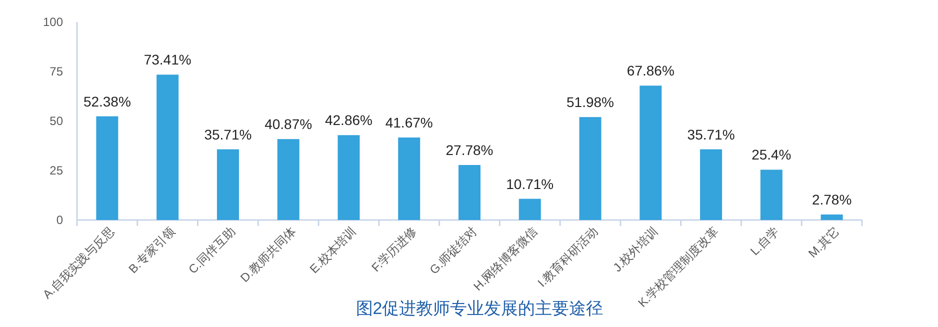  I want to click on y-tick-label: 75, so click(57, 71).